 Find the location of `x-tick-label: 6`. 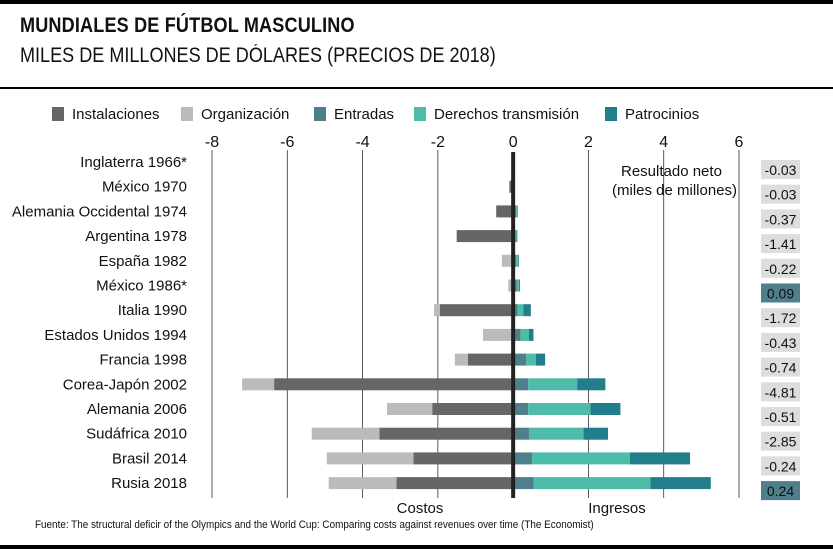

x-tick-label: 6 is located at coordinates (739, 142).